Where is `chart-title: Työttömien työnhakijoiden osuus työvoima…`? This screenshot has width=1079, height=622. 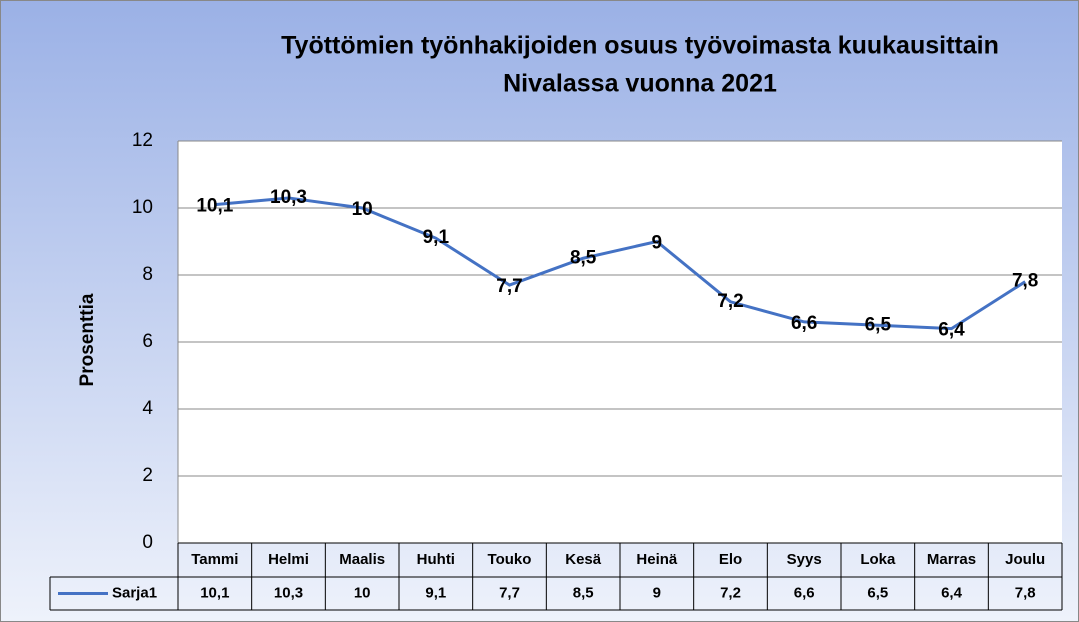 chart-title: Työttömien työnhakijoiden osuus työvoima… is located at coordinates (640, 46).